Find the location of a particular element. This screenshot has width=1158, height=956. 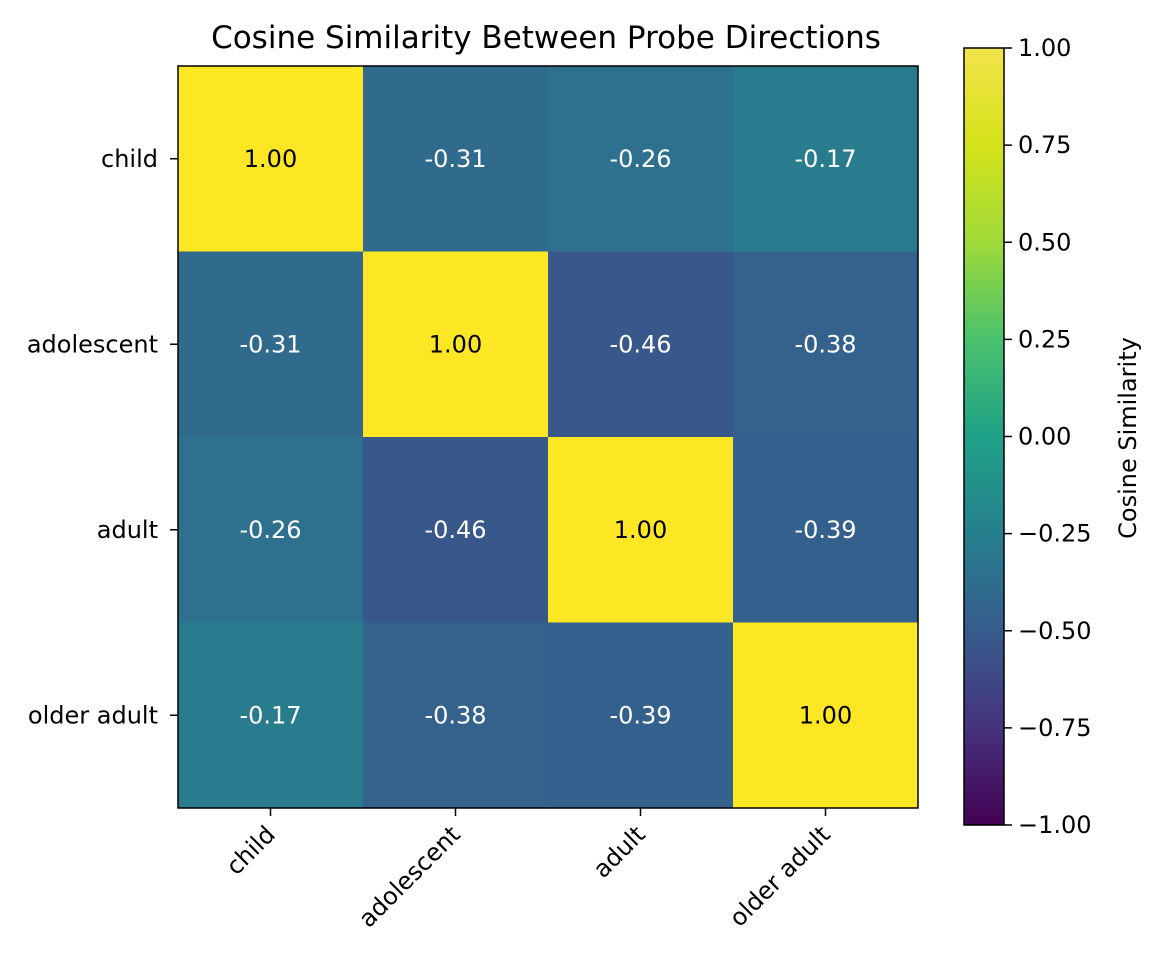

colorbar-label: Cosine Similarity is located at coordinates (1128, 438).